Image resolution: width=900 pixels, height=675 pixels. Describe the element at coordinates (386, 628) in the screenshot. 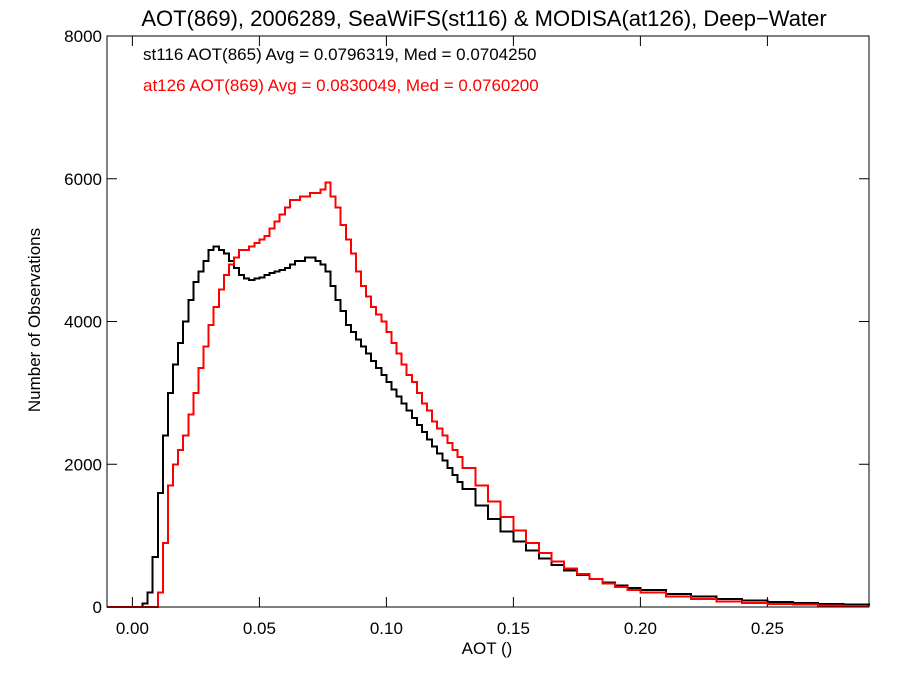

I see `x-tick-label: 0.10` at that location.